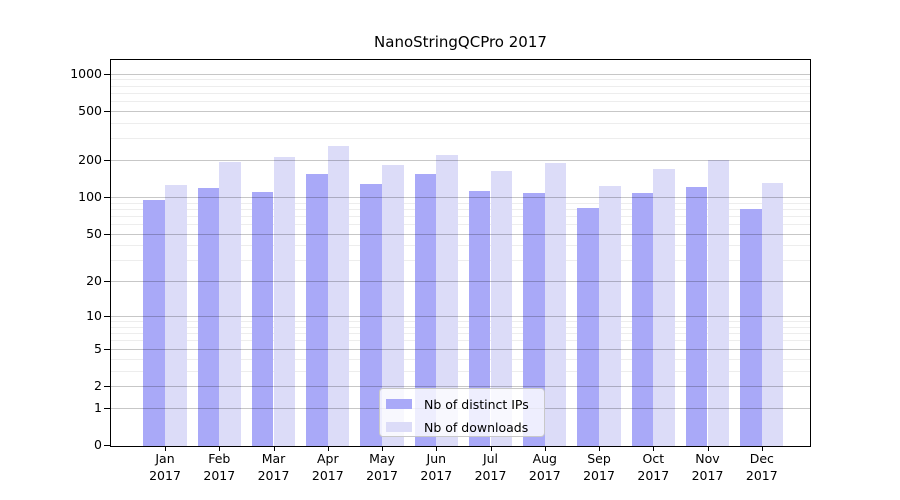 The width and height of the screenshot is (900, 500). What do you see at coordinates (436, 467) in the screenshot?
I see `x-tick-label: Jun 2017` at bounding box center [436, 467].